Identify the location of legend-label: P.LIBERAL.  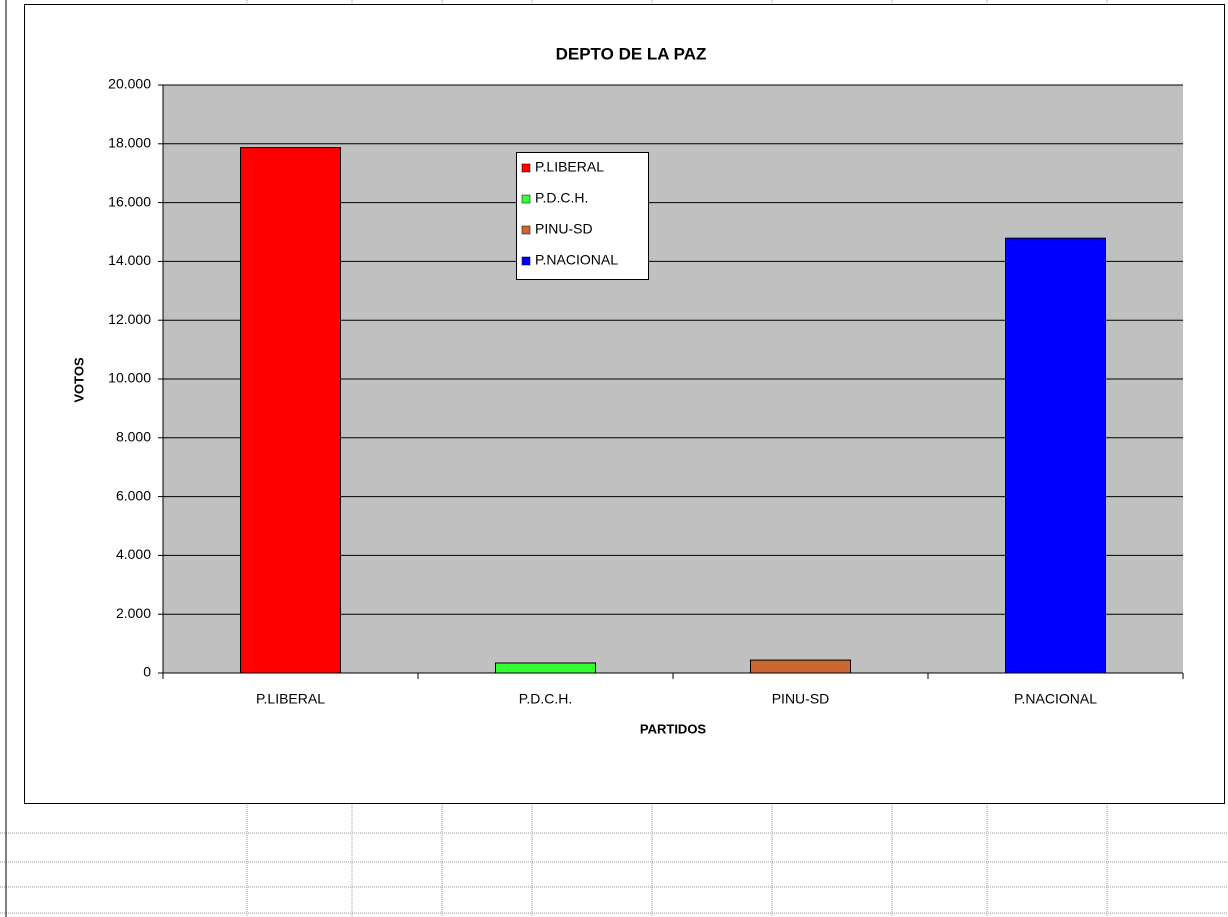
(569, 167).